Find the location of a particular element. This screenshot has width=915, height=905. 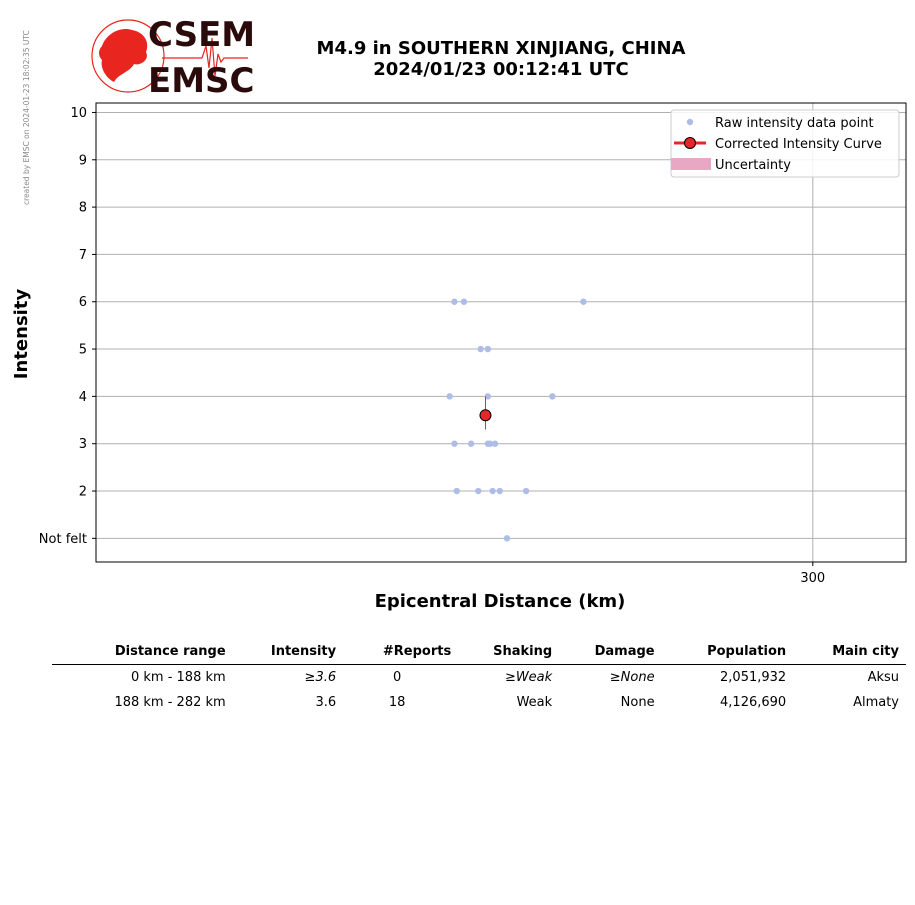

y-tick-label: 7 is located at coordinates (83, 255).